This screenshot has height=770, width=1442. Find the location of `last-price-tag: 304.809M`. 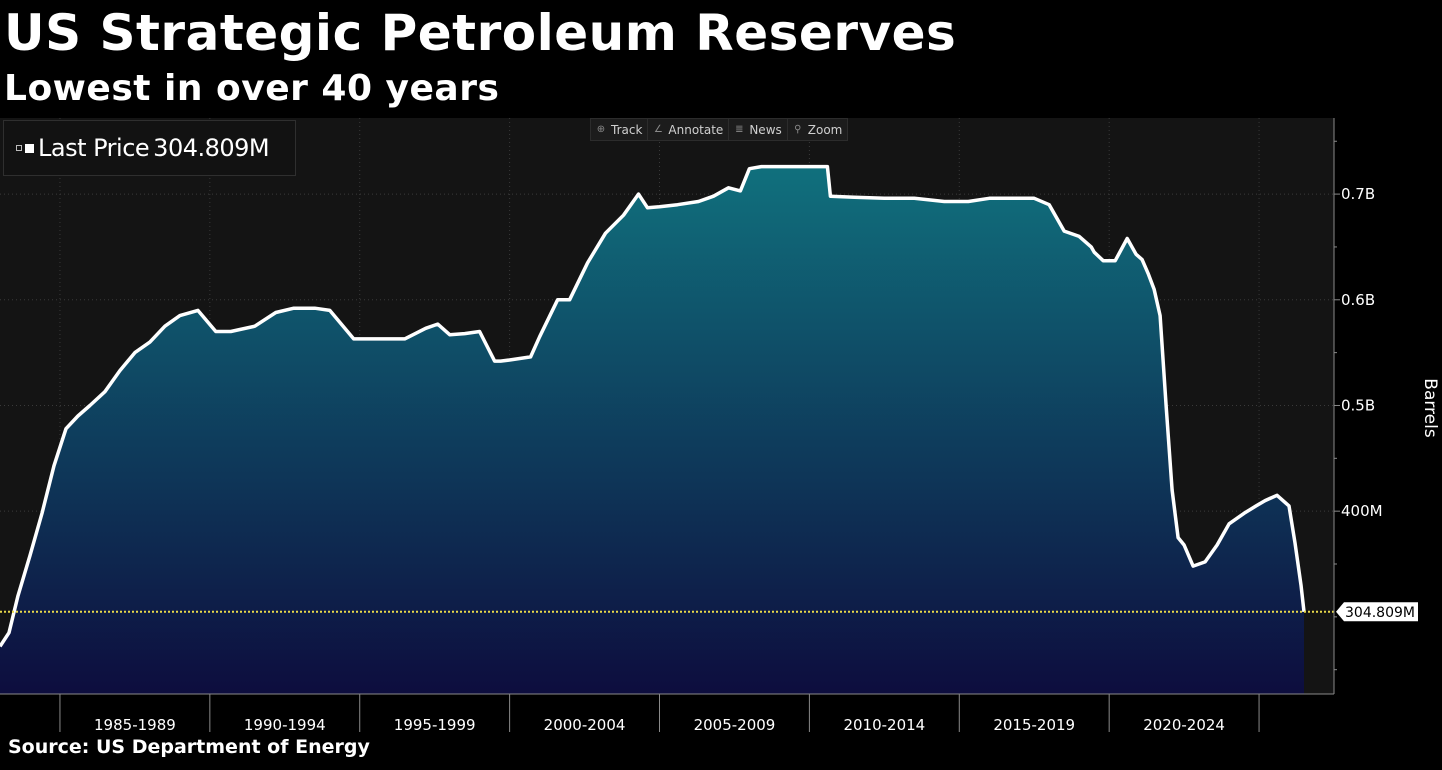

last-price-tag: 304.809M is located at coordinates (1377, 612).